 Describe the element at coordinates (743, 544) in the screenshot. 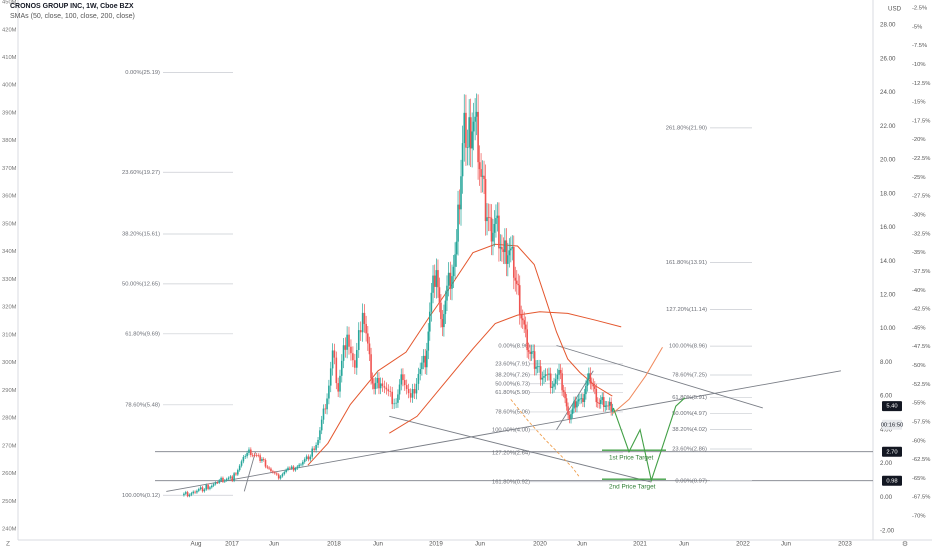

I see `x-axis-tick-label: 2022` at that location.